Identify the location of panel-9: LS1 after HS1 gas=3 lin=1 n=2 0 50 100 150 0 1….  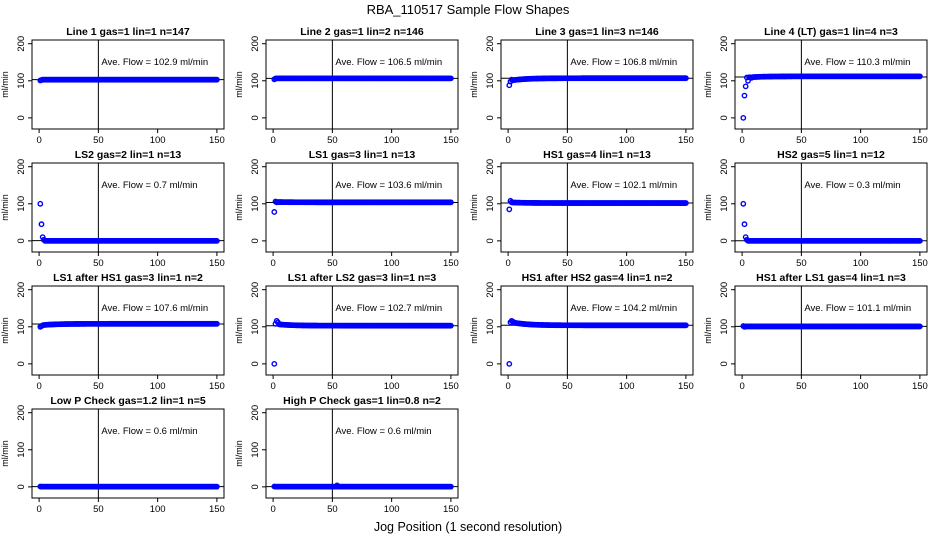
(112, 332).